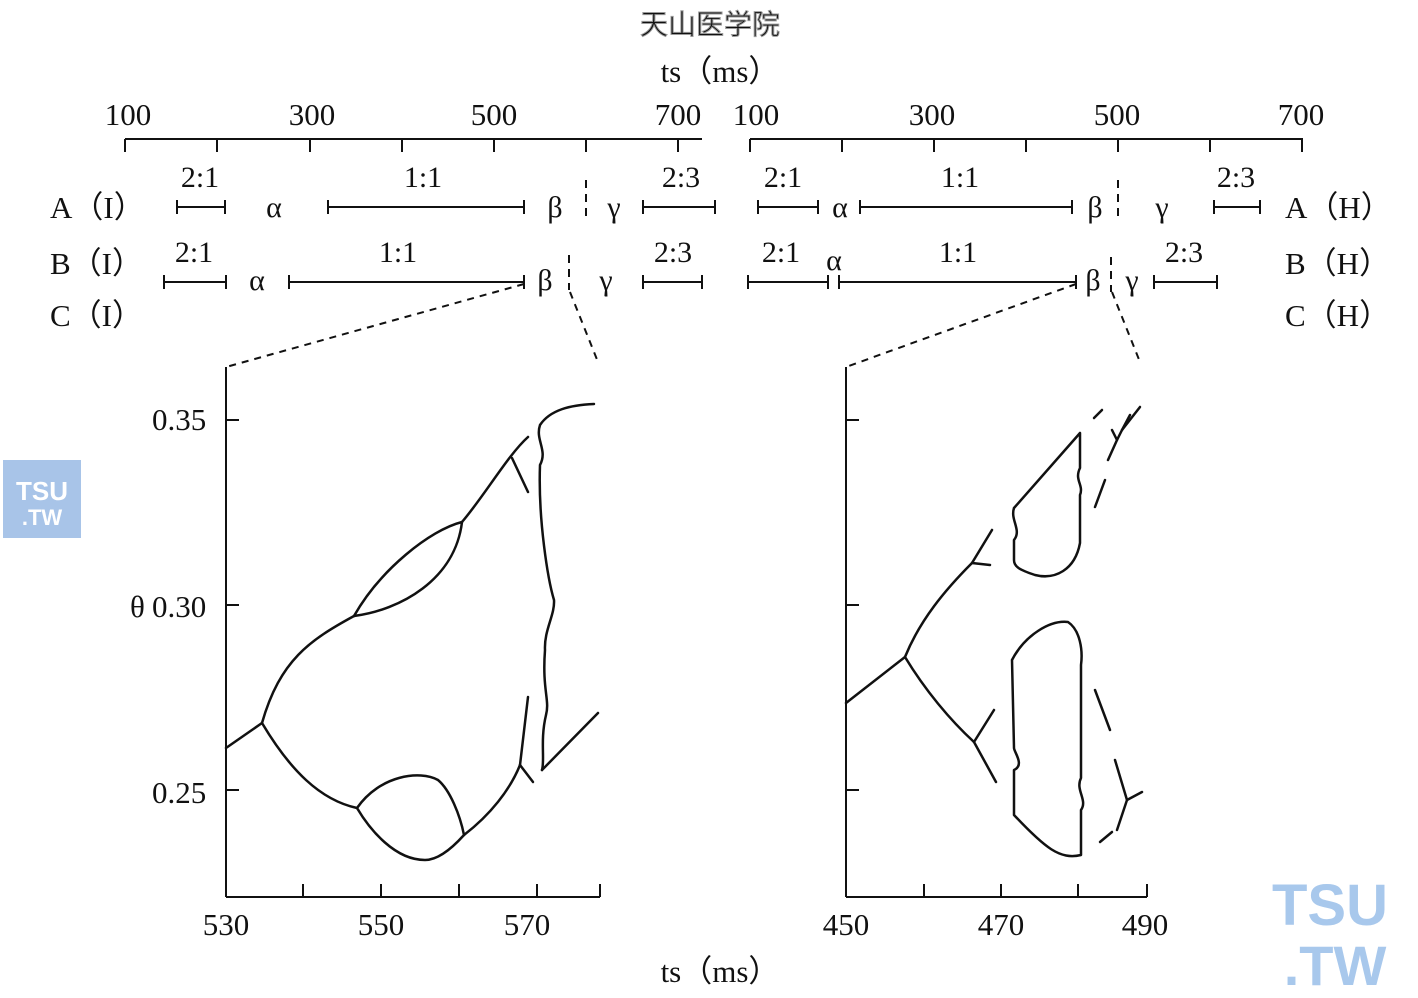  What do you see at coordinates (128, 114) in the screenshot?
I see `left-tick-100: 100` at bounding box center [128, 114].